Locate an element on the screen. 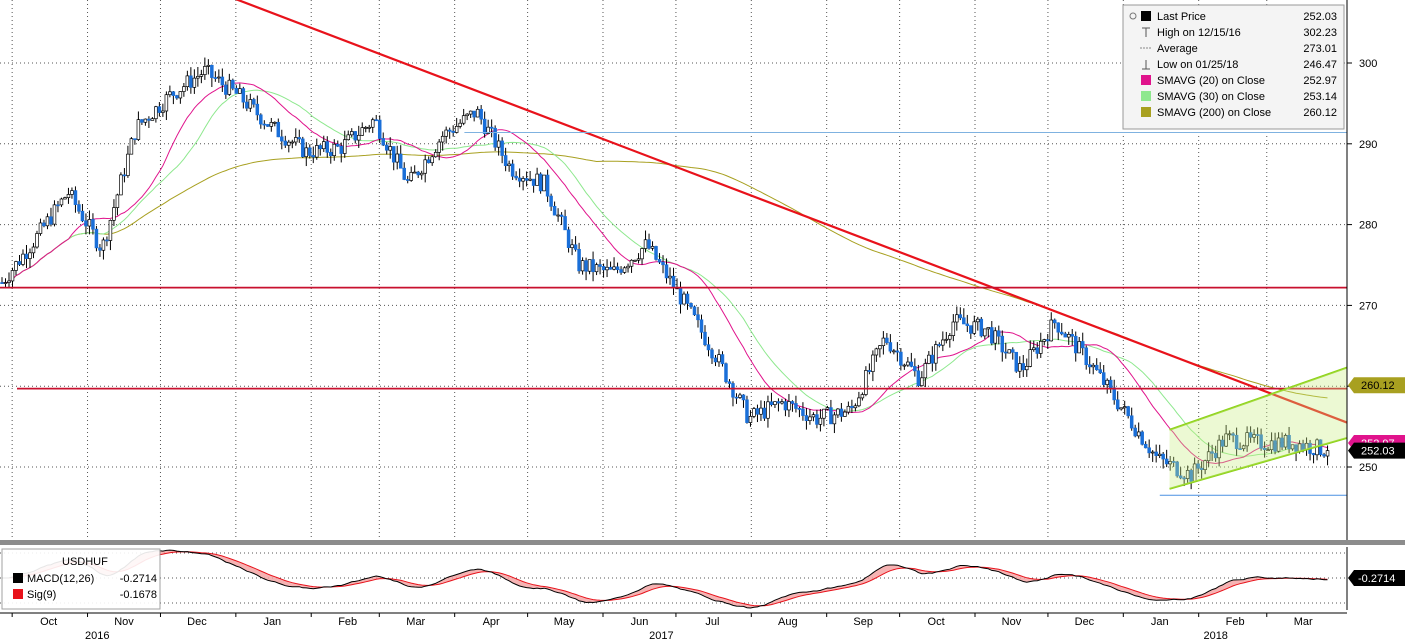 The height and width of the screenshot is (642, 1405). y-tick-label-280: 280 is located at coordinates (1368, 226).